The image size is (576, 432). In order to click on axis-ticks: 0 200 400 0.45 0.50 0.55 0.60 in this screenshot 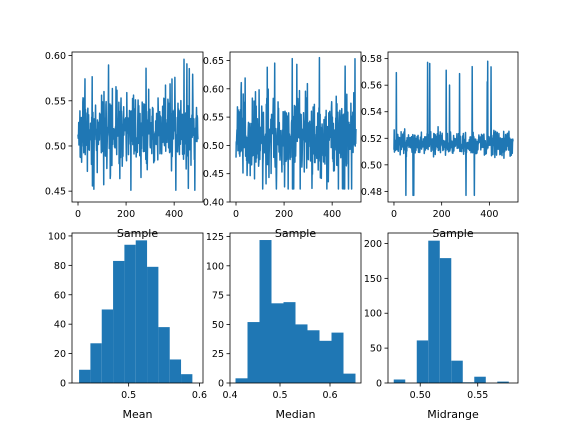, I will do `click(114, 135)`.